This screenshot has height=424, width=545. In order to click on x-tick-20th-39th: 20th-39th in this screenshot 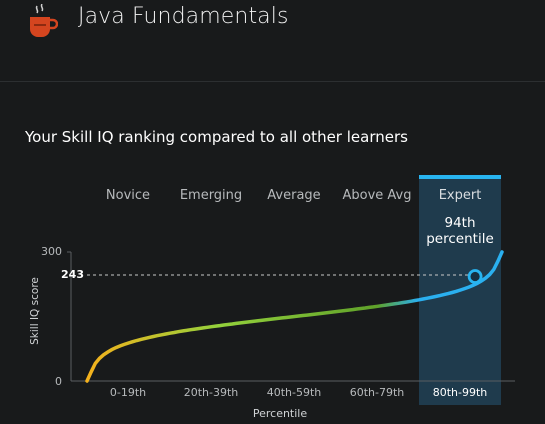, I will do `click(211, 392)`.